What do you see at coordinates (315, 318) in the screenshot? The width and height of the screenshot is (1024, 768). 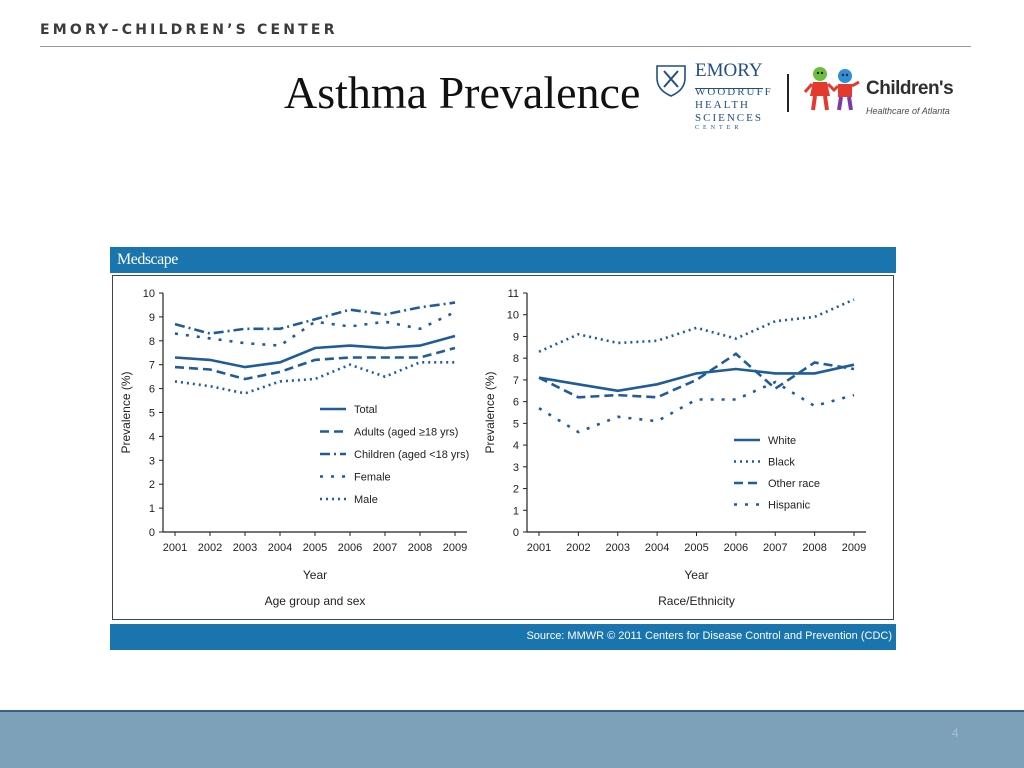 I see `chart-1-series-3-line` at bounding box center [315, 318].